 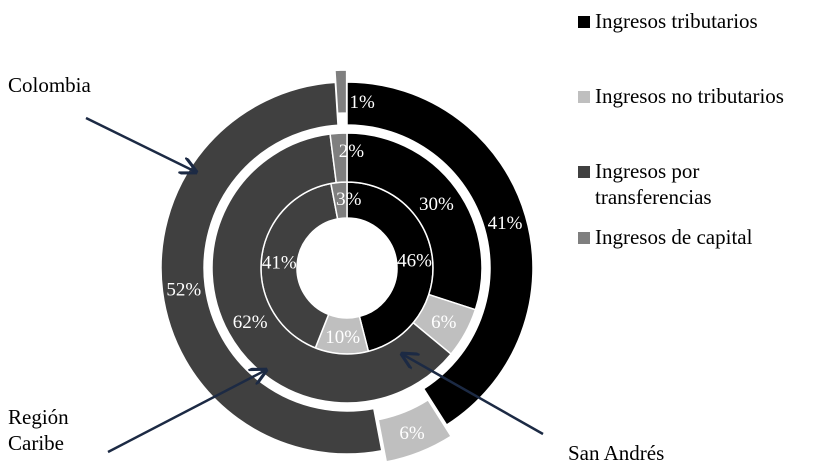 I want to click on data-label-region-caribe-capital: 2%, so click(x=352, y=151).